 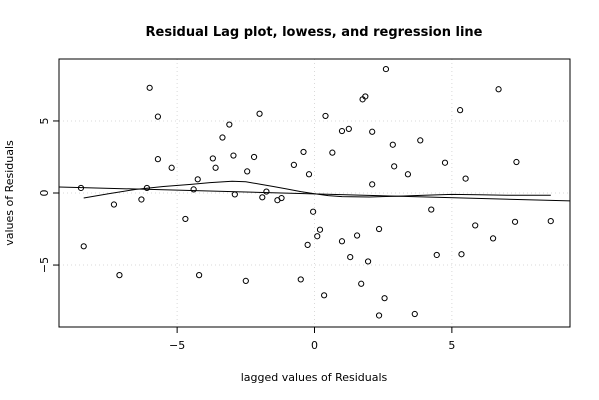 I want to click on y-tick-label: 5, so click(x=44, y=120).